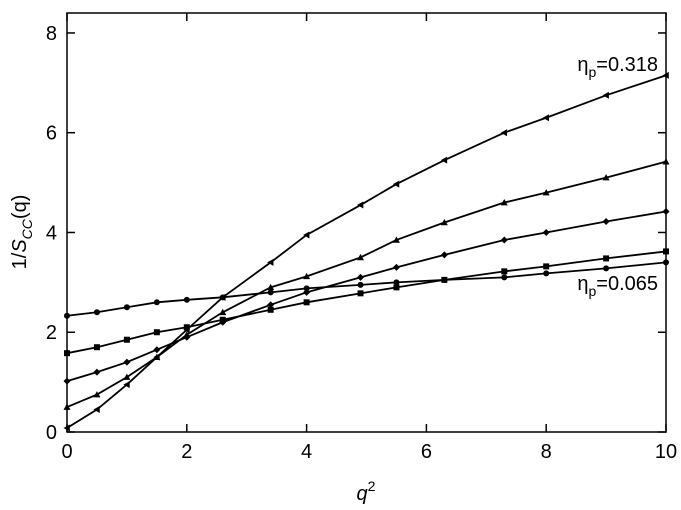 Image resolution: width=681 pixels, height=510 pixels. I want to click on annotation: ηp=0.318, so click(617, 67).